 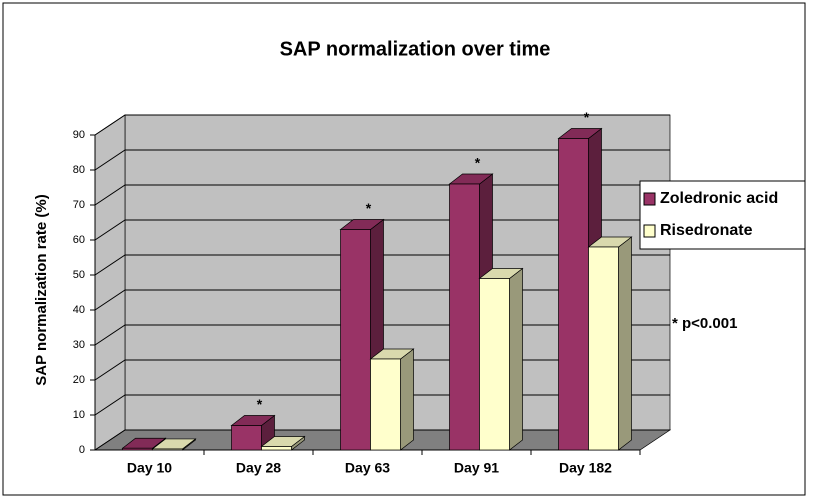 What do you see at coordinates (706, 230) in the screenshot?
I see `legend-label: Risedronate` at bounding box center [706, 230].